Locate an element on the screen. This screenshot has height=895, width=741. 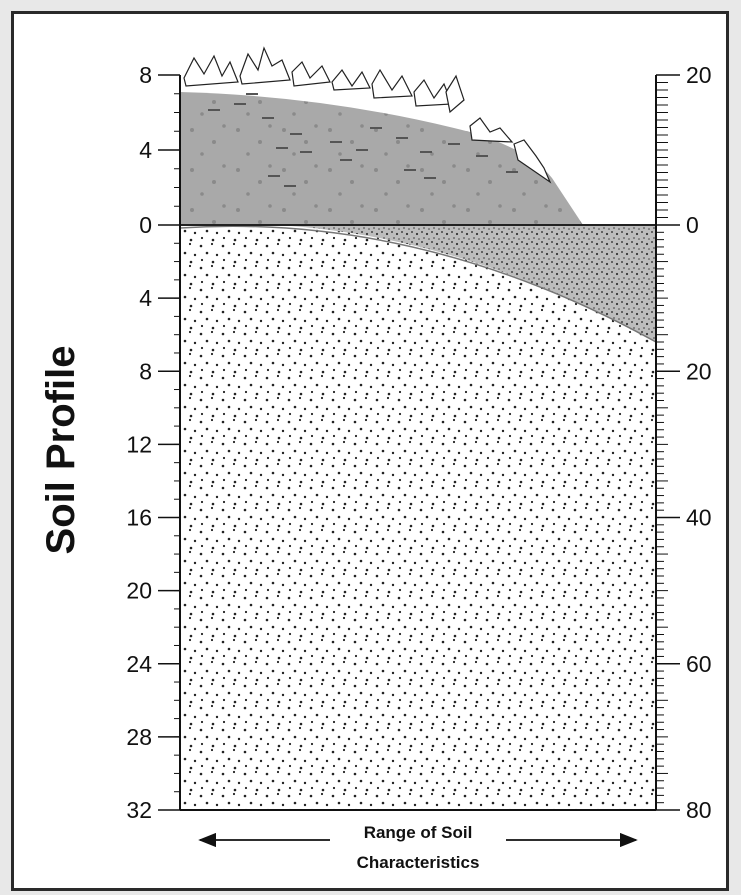
subsoil-layer is located at coordinates (418, 282).